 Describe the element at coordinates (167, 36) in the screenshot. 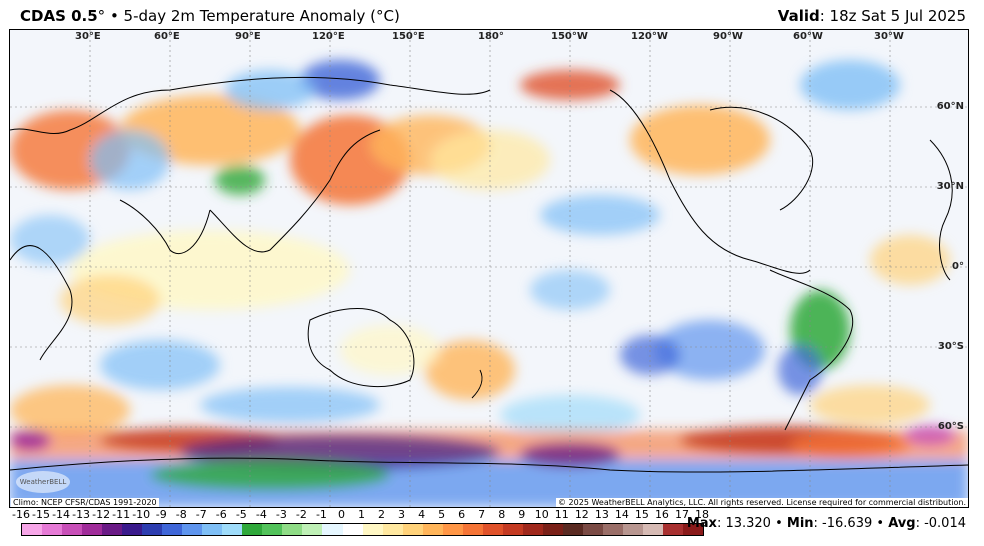

I see `lon-label: 60°E` at that location.